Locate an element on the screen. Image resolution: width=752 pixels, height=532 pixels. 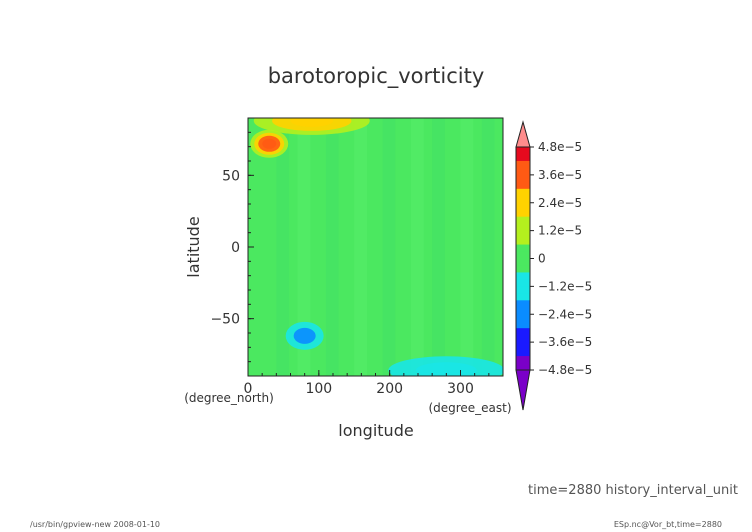
y-axis-label: latitude is located at coordinates (193, 246).